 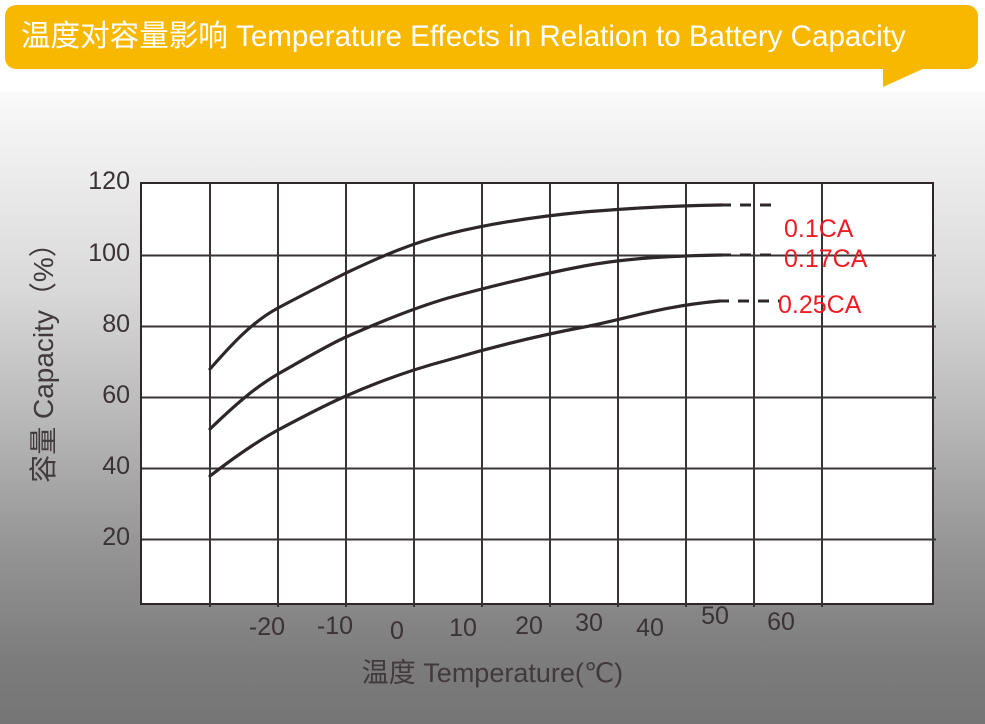 What do you see at coordinates (116, 395) in the screenshot?
I see `y-tick-60: 60` at bounding box center [116, 395].